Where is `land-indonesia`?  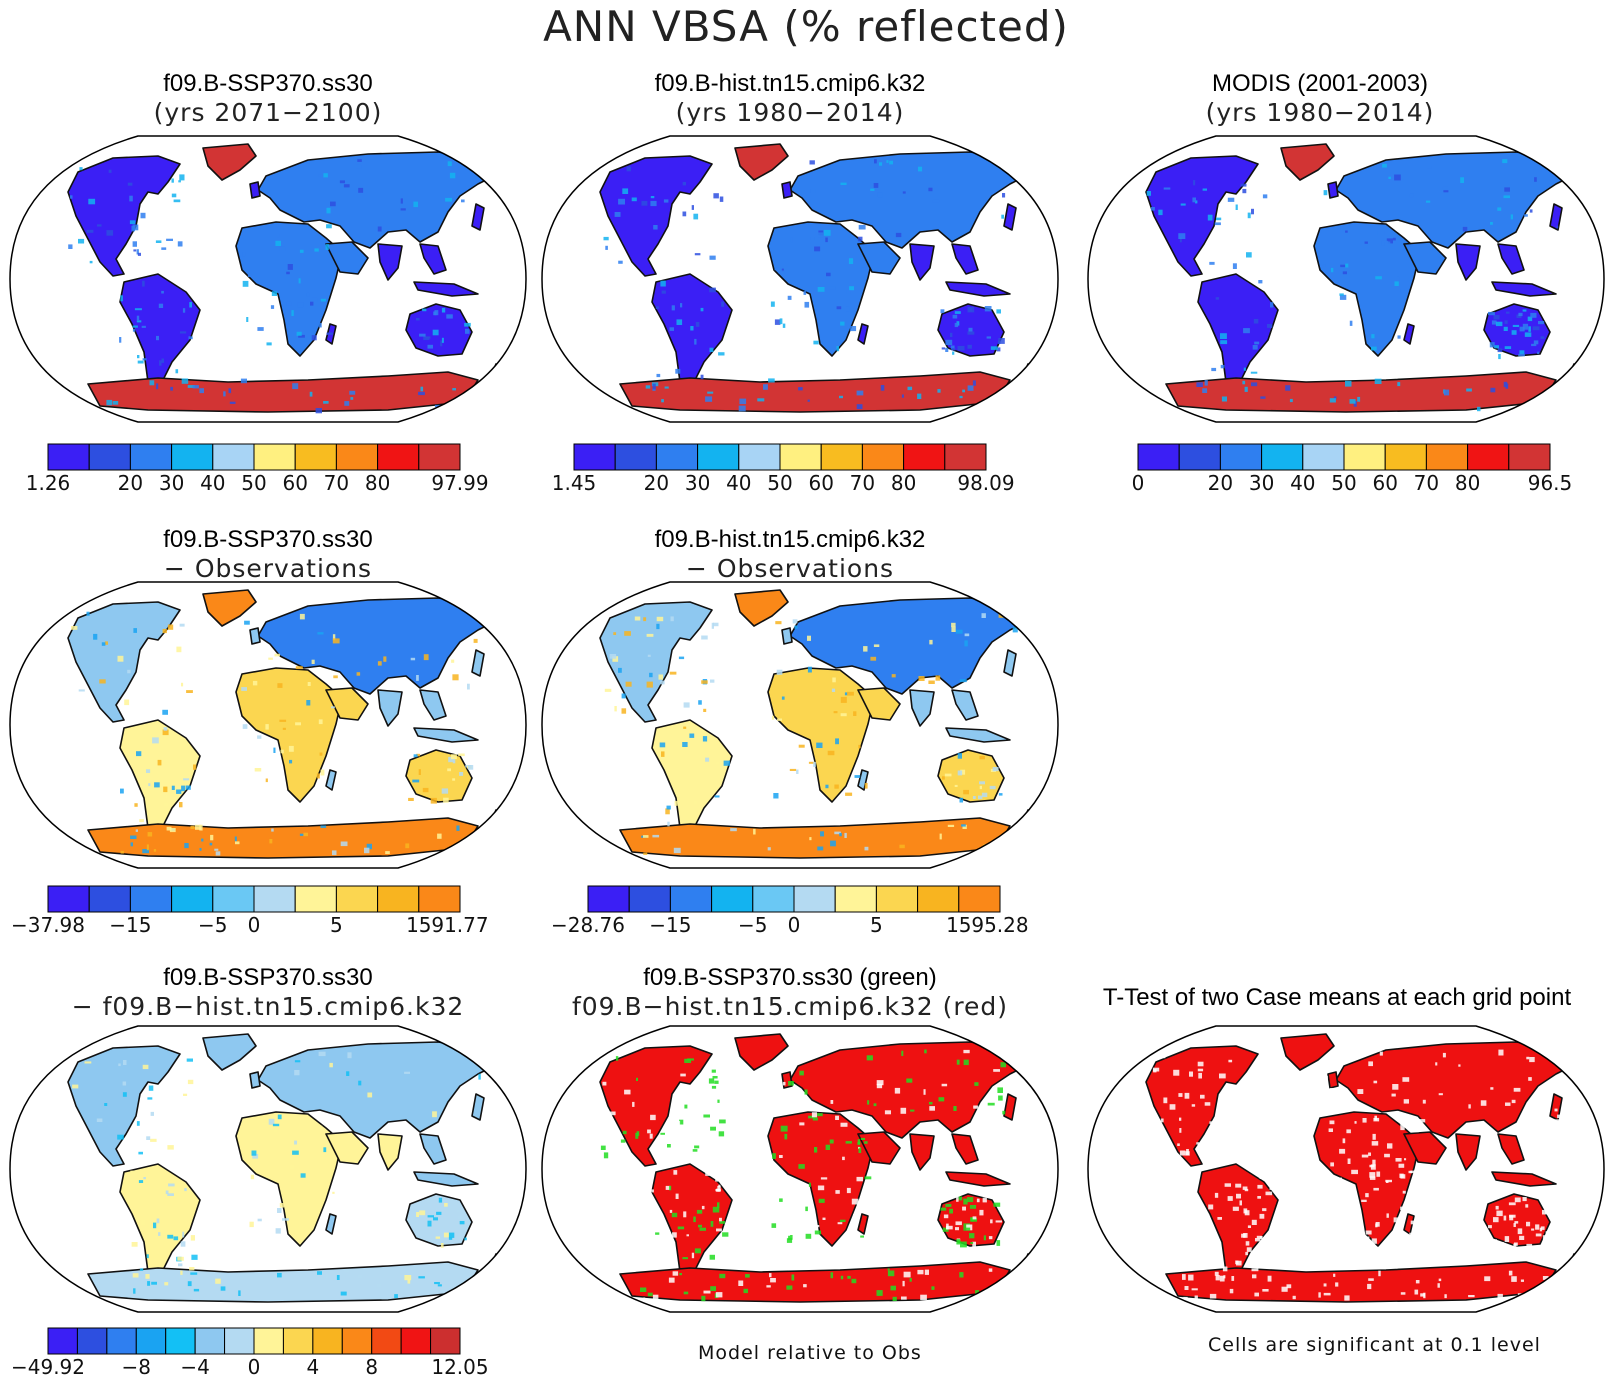 land-indonesia is located at coordinates (978, 735).